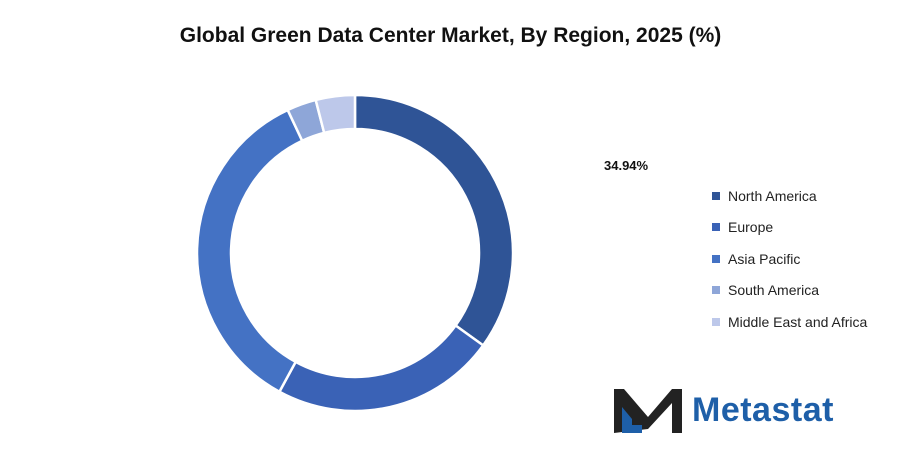 This screenshot has width=901, height=457. Describe the element at coordinates (716, 227) in the screenshot. I see `legend-swatch-europe` at that location.